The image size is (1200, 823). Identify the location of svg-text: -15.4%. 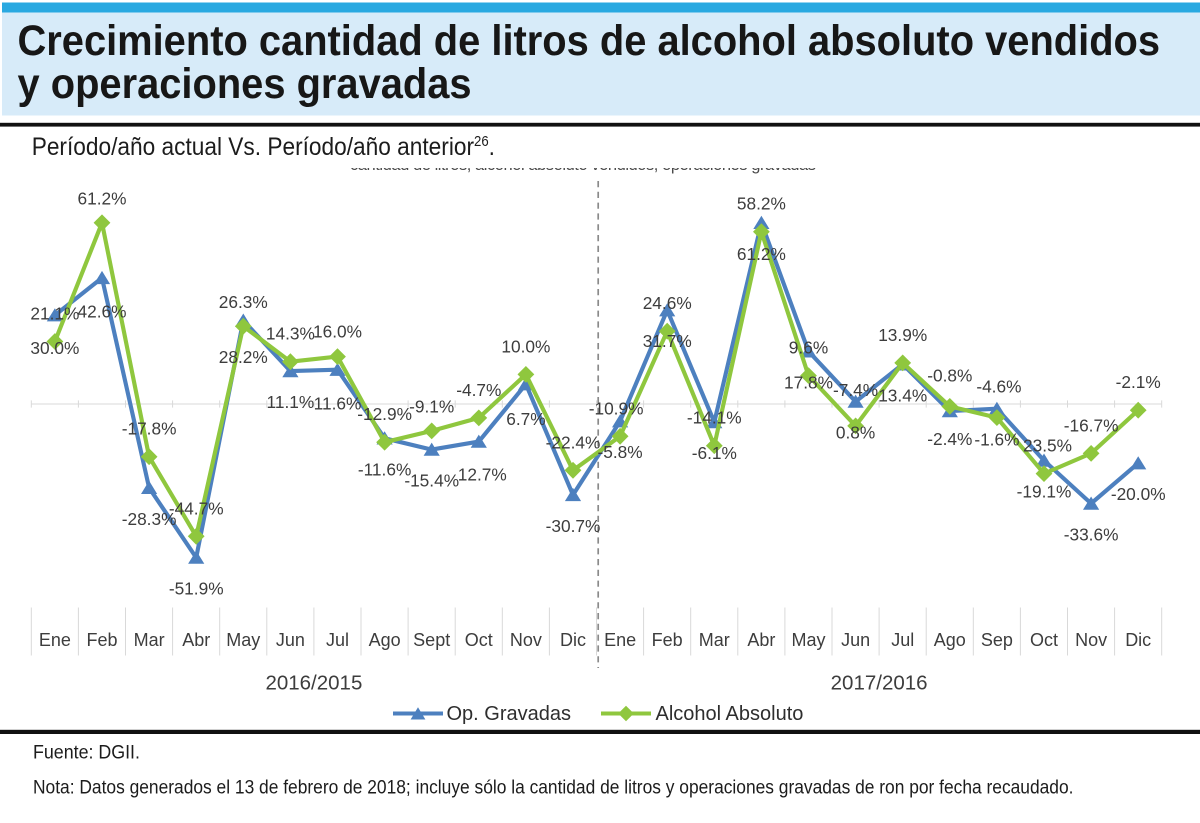
(431, 481).